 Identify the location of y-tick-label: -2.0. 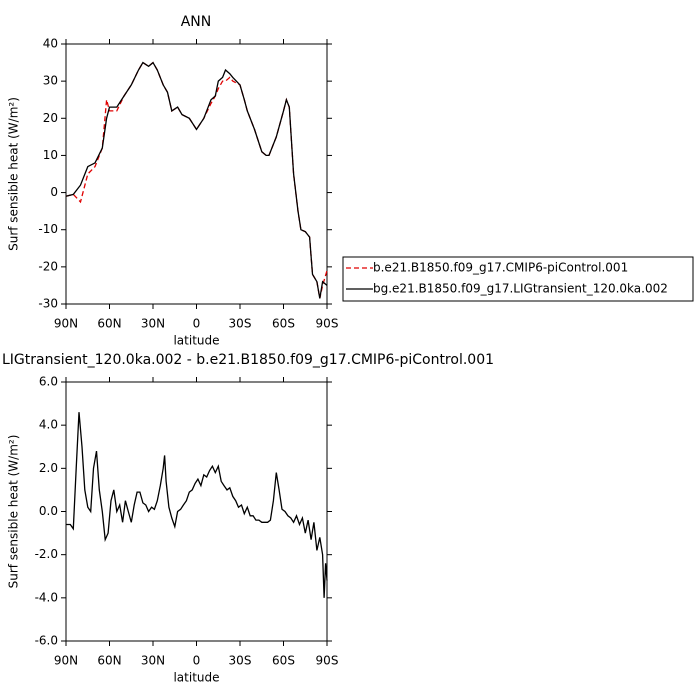
(46, 554).